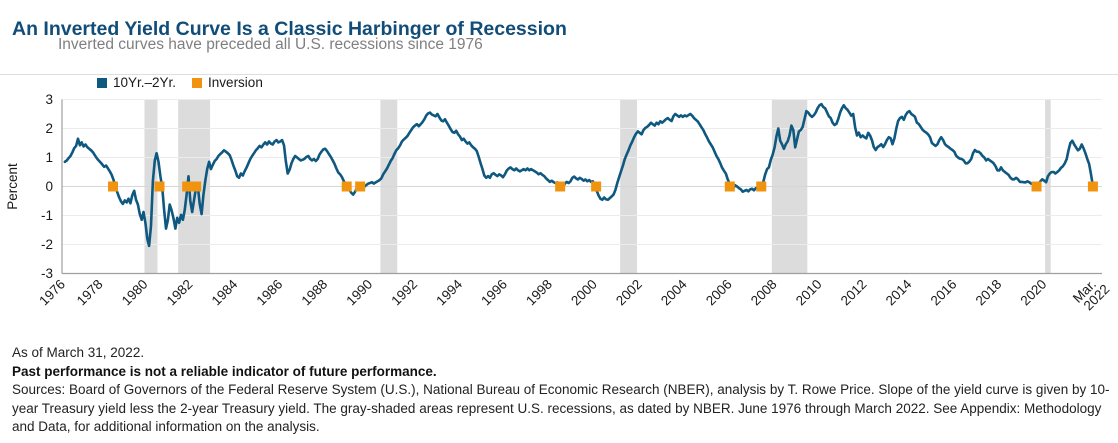 The height and width of the screenshot is (443, 1118). Describe the element at coordinates (494, 293) in the screenshot. I see `x-tick-label: 1996` at that location.